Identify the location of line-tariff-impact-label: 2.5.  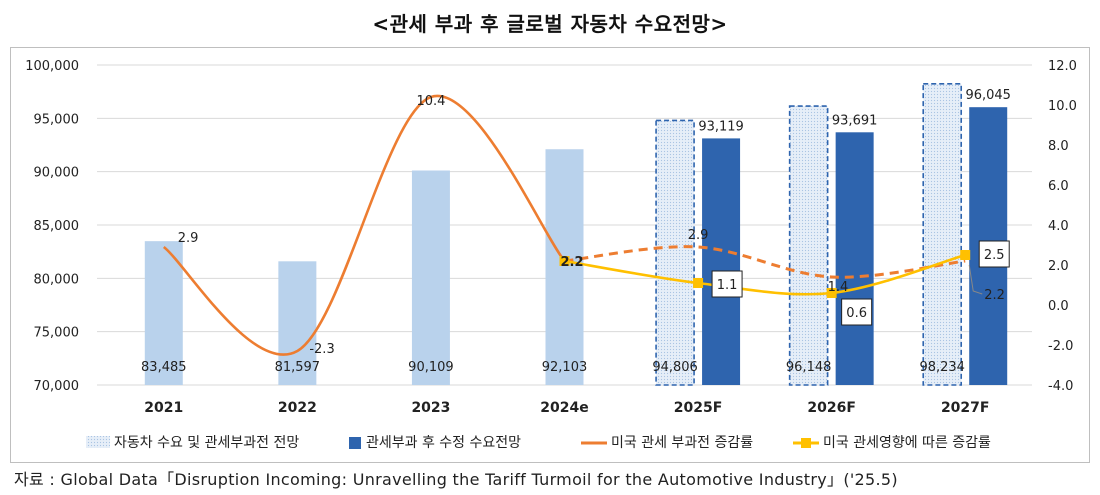
(994, 255).